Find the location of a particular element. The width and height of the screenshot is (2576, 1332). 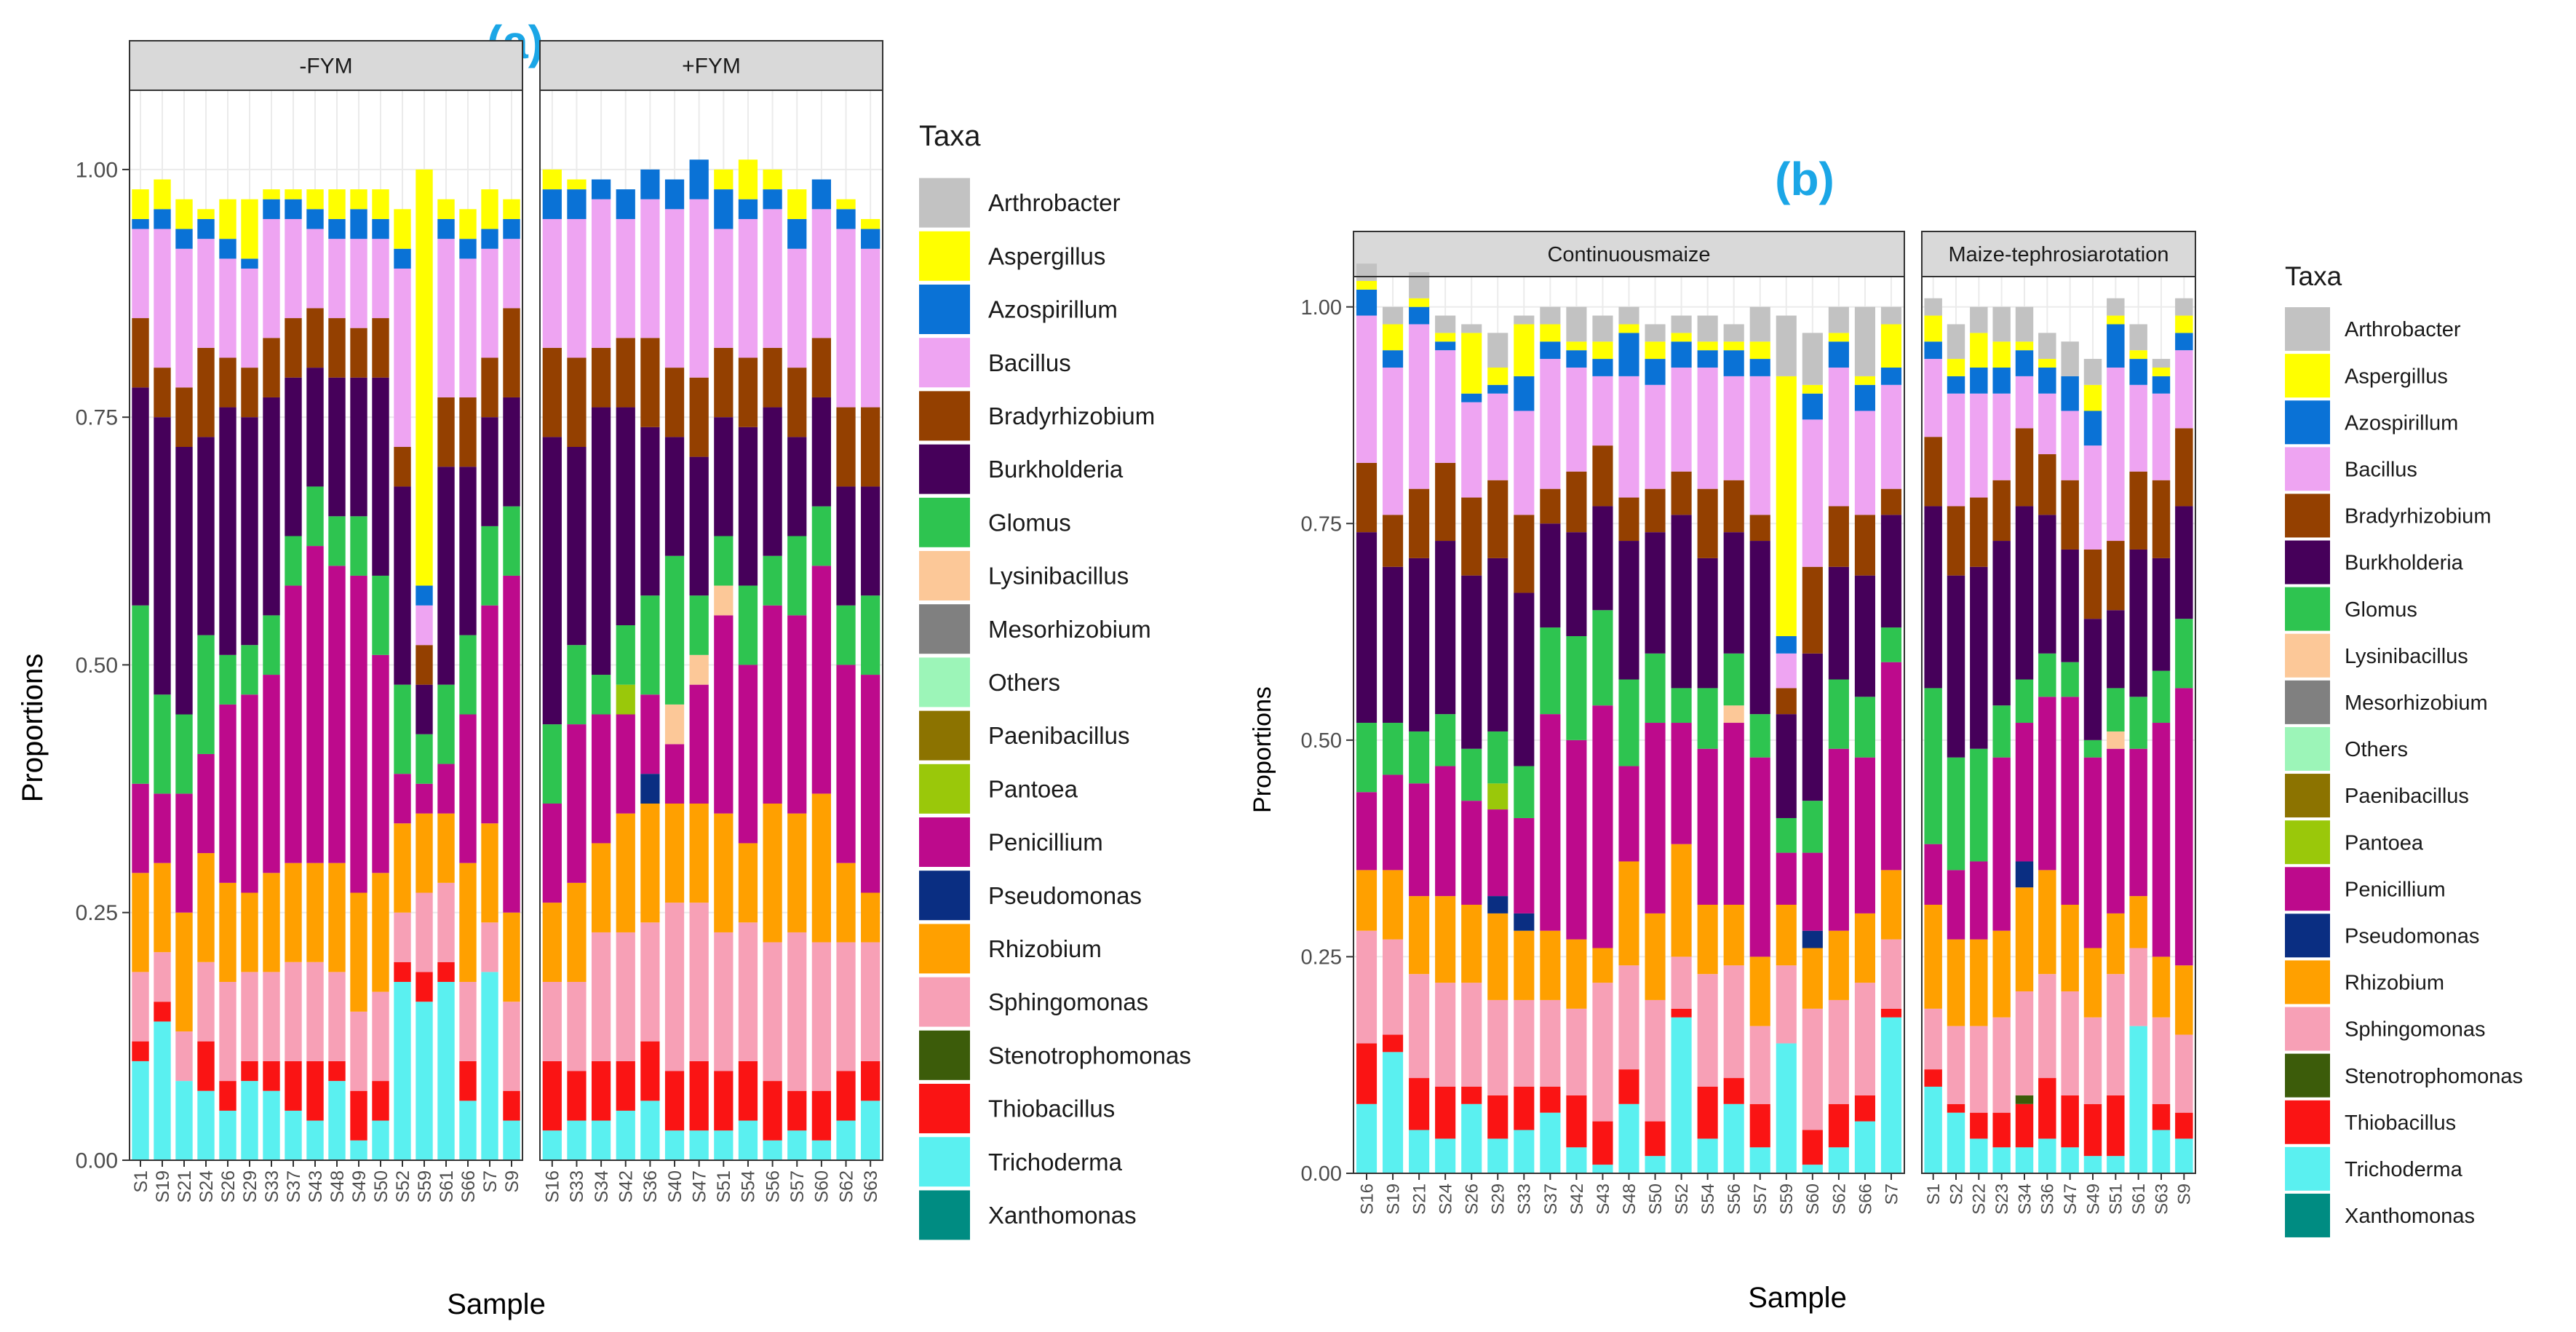

bar-segment-stenotrophomonas is located at coordinates (2025, 1100).